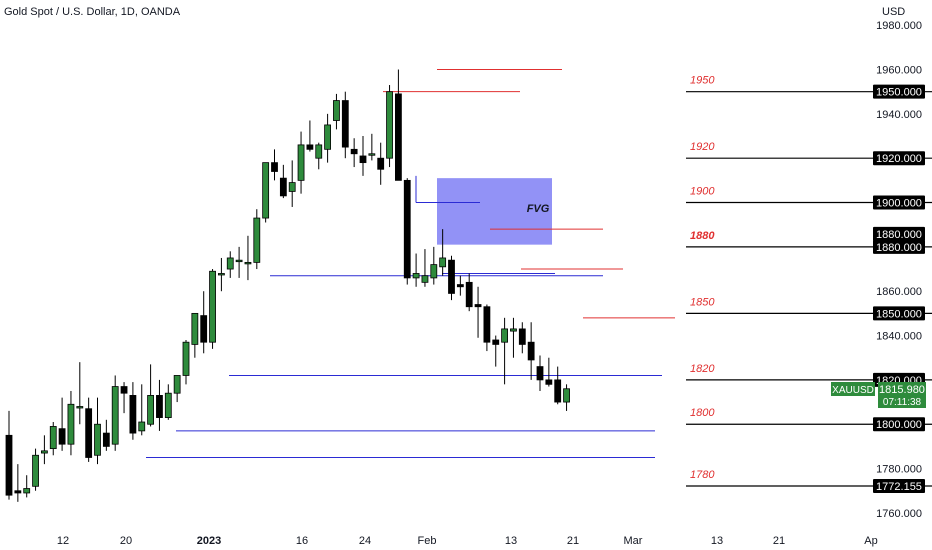 This screenshot has width=932, height=550. I want to click on y-tick-label: 1780.000, so click(899, 470).